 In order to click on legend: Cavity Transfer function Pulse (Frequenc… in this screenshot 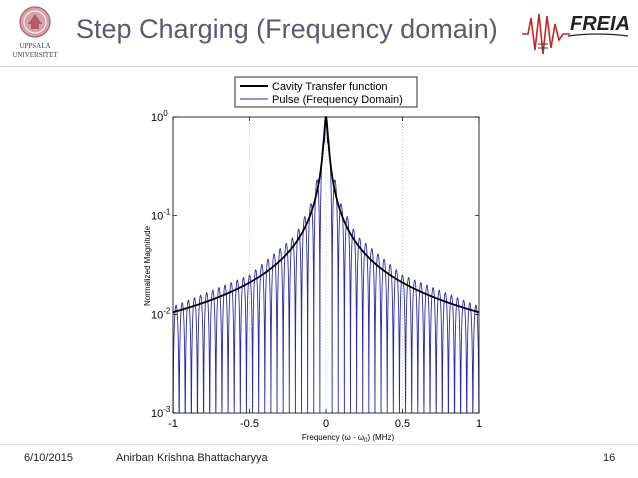, I will do `click(326, 92)`.